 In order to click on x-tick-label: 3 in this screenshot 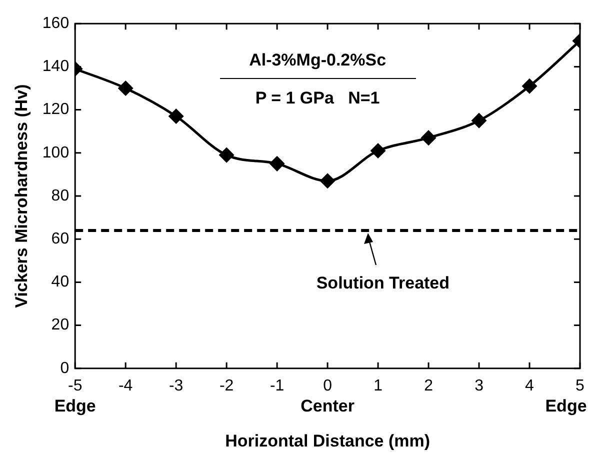, I will do `click(479, 385)`.